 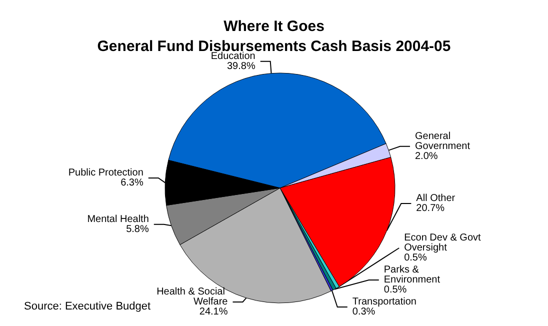 I want to click on data-label: 5.8%, so click(x=137, y=229).